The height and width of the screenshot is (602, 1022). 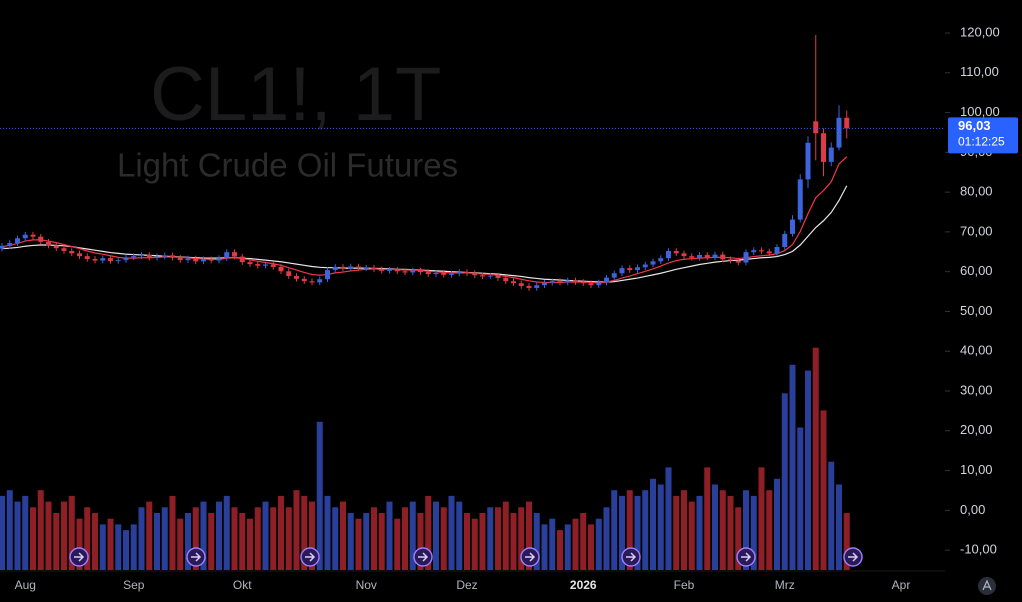 What do you see at coordinates (785, 585) in the screenshot?
I see `x-tick-label: Mrz` at bounding box center [785, 585].